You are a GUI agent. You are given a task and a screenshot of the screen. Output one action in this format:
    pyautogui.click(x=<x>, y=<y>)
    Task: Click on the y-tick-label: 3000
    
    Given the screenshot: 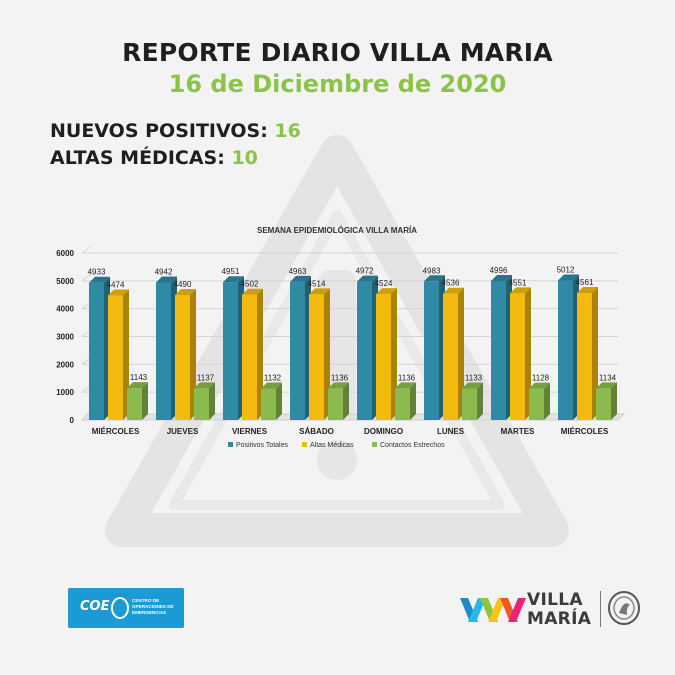 What is the action you would take?
    pyautogui.click(x=65, y=337)
    